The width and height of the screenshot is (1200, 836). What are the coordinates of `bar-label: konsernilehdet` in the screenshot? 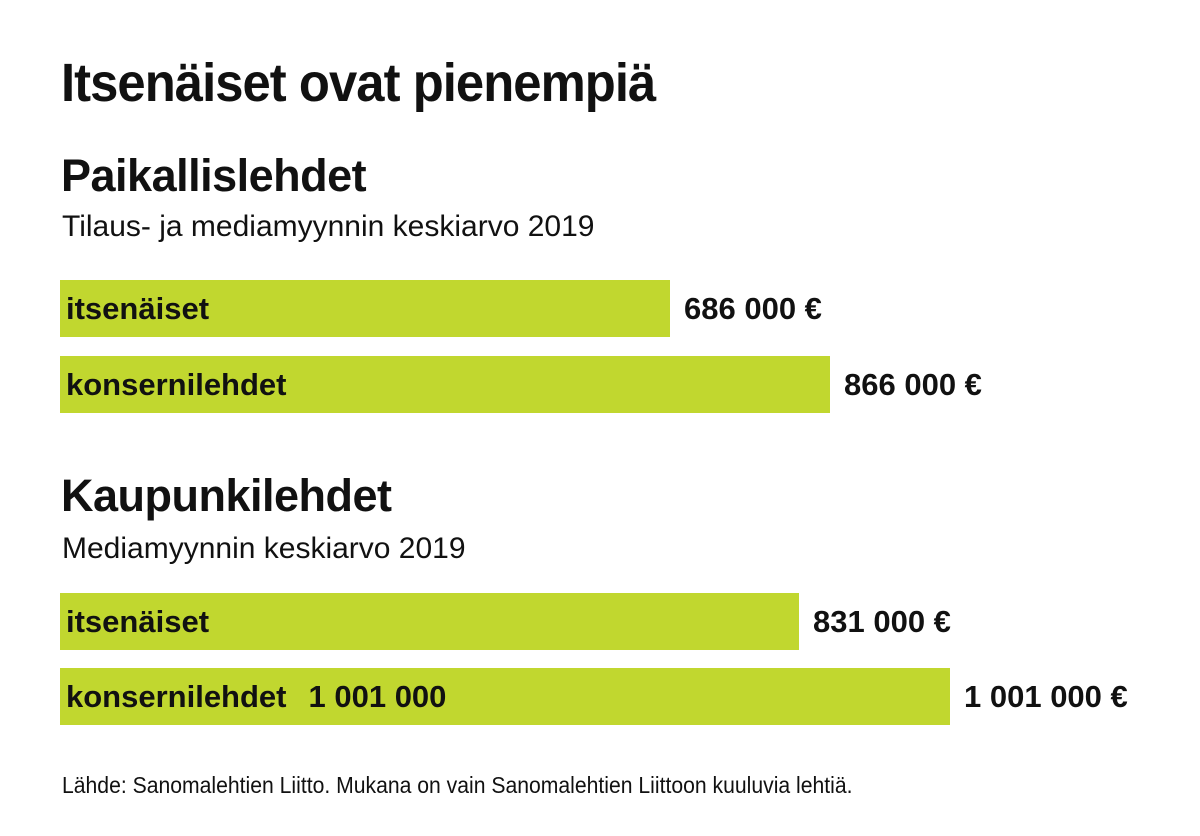 It's located at (176, 384).